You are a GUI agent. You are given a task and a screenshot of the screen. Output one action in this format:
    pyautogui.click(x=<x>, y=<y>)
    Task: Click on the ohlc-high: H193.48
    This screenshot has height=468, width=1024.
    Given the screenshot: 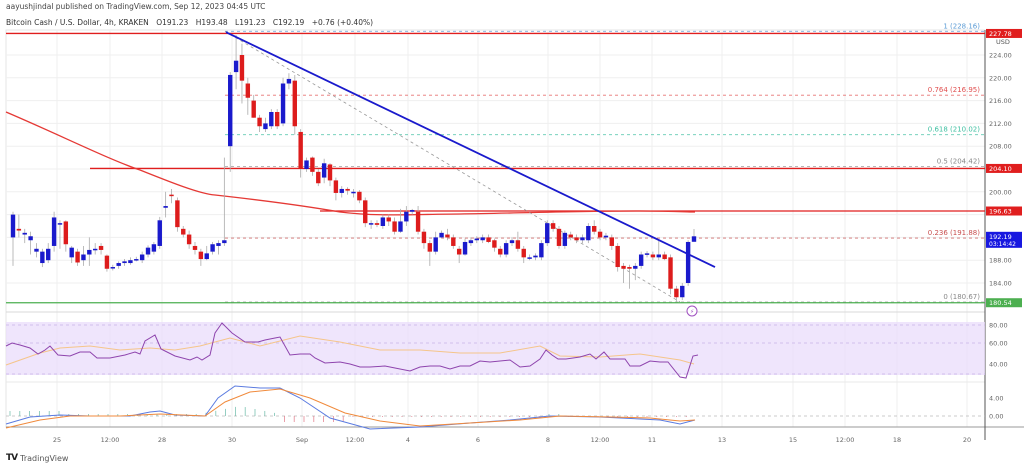 What is the action you would take?
    pyautogui.click(x=211, y=22)
    